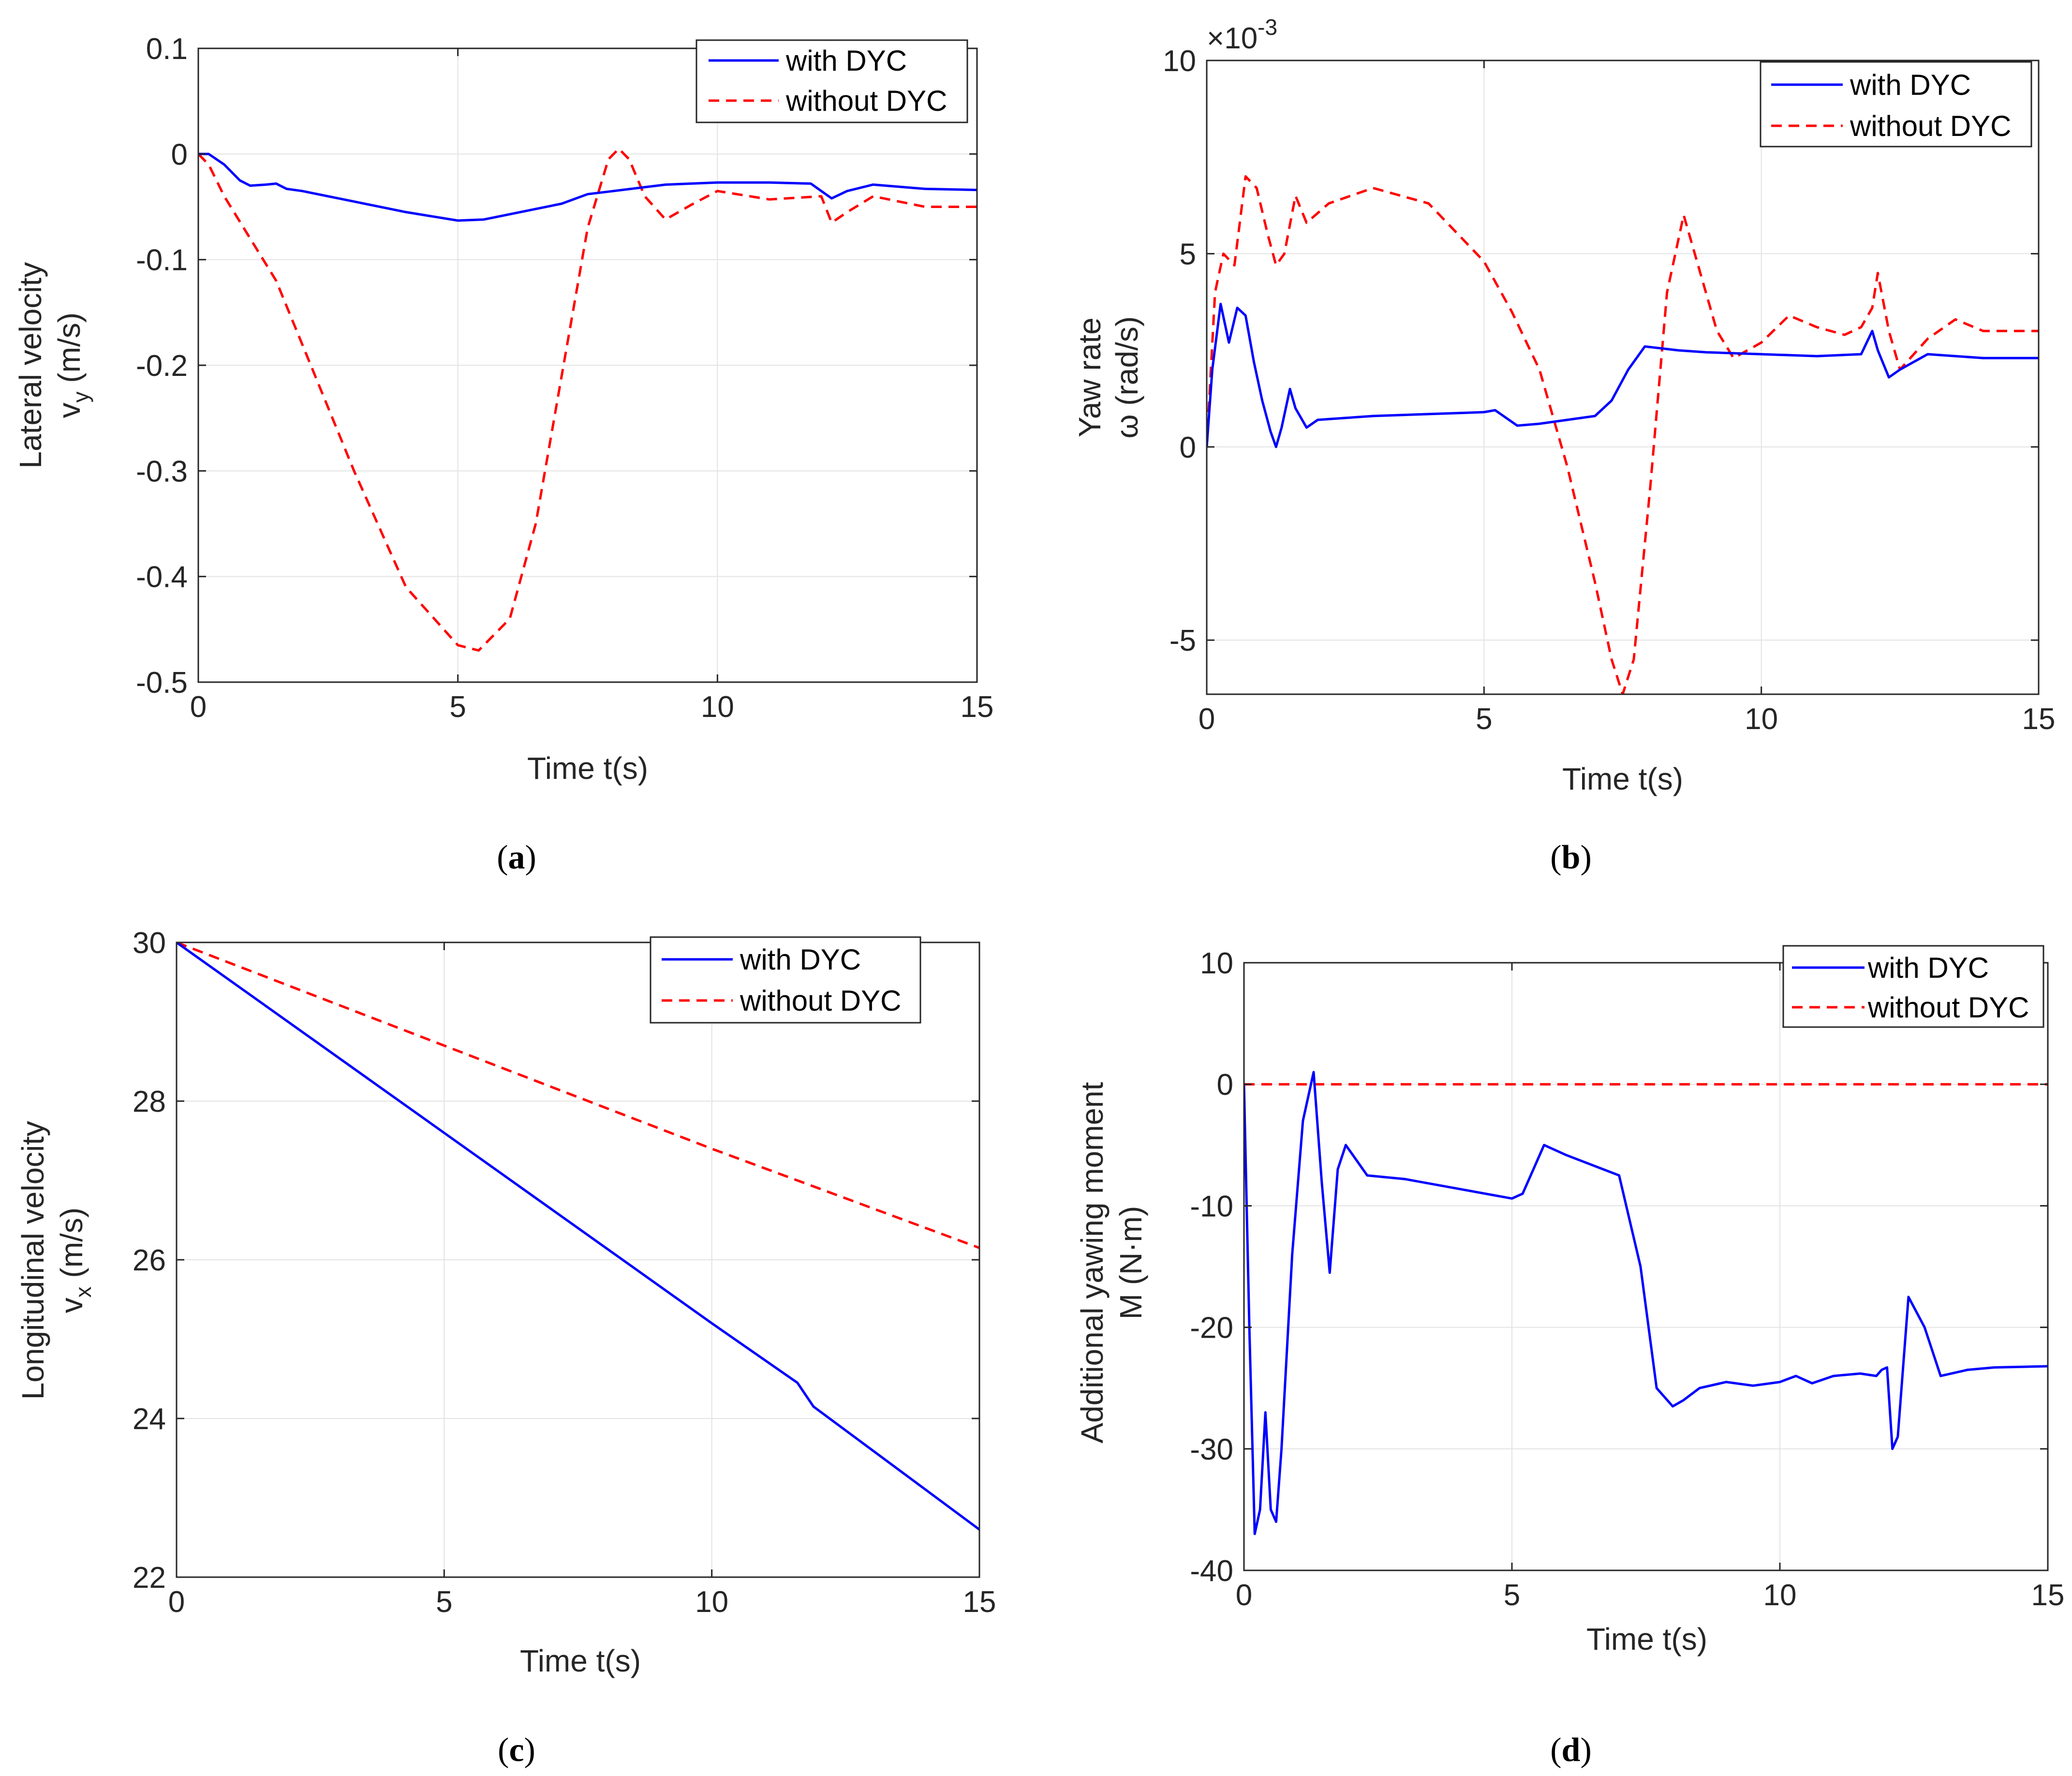 This screenshot has width=2072, height=1776. What do you see at coordinates (1910, 85) in the screenshot?
I see `panel-b-legend-with-label: with DYC` at bounding box center [1910, 85].